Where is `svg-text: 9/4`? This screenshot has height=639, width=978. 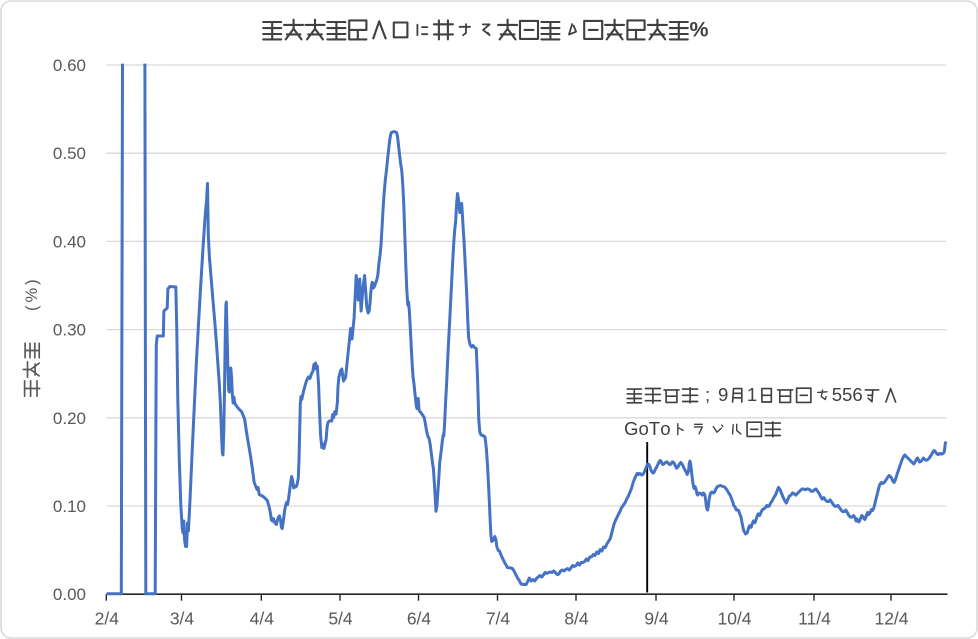
svg-text: 9/4 is located at coordinates (656, 619).